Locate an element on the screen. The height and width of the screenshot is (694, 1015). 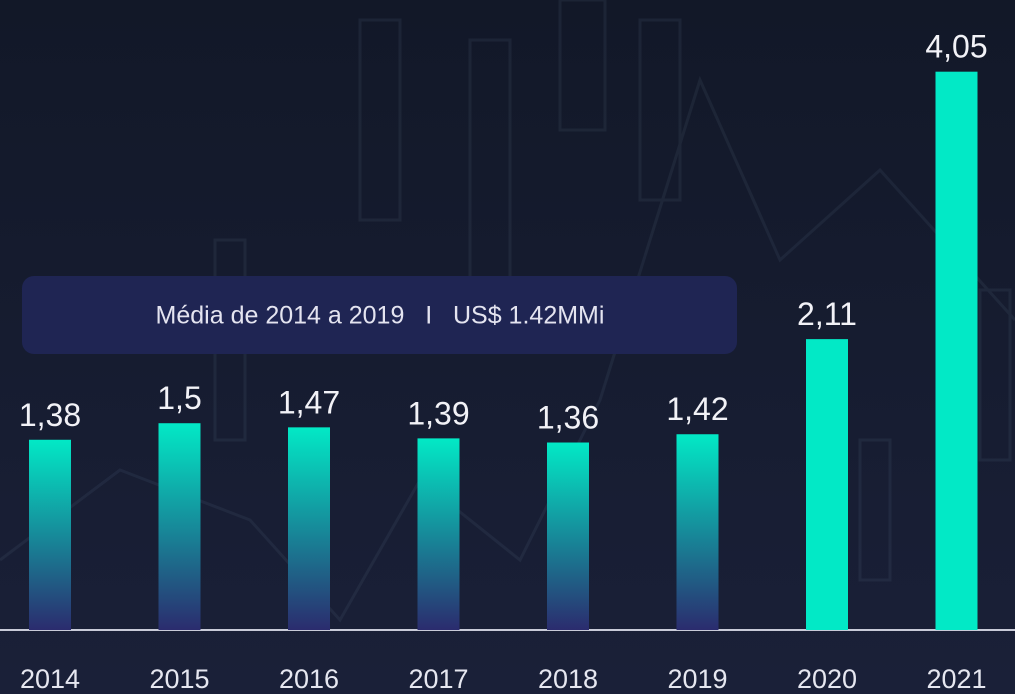
annotation-box is located at coordinates (379, 315).